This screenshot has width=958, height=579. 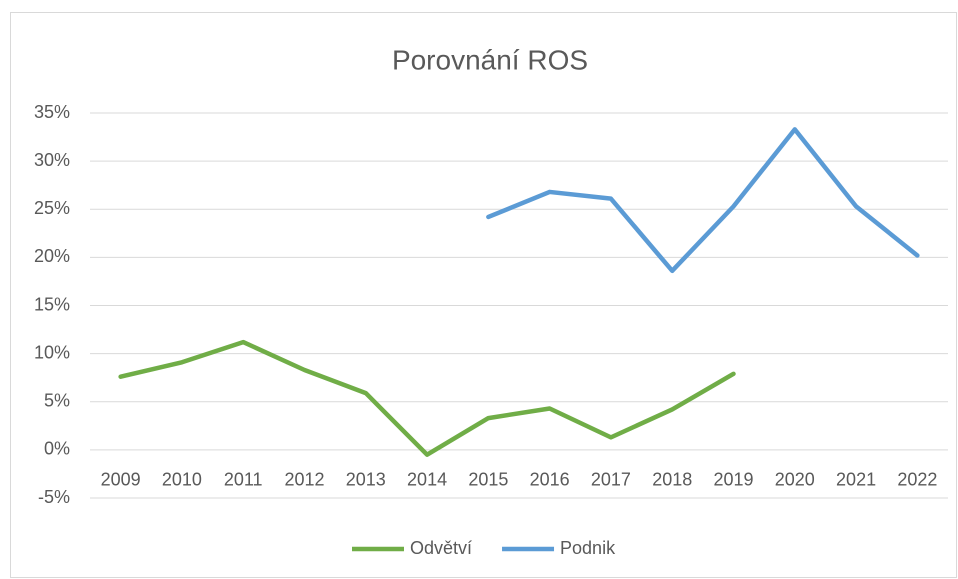 What do you see at coordinates (550, 480) in the screenshot?
I see `x-tick-label: 2016` at bounding box center [550, 480].